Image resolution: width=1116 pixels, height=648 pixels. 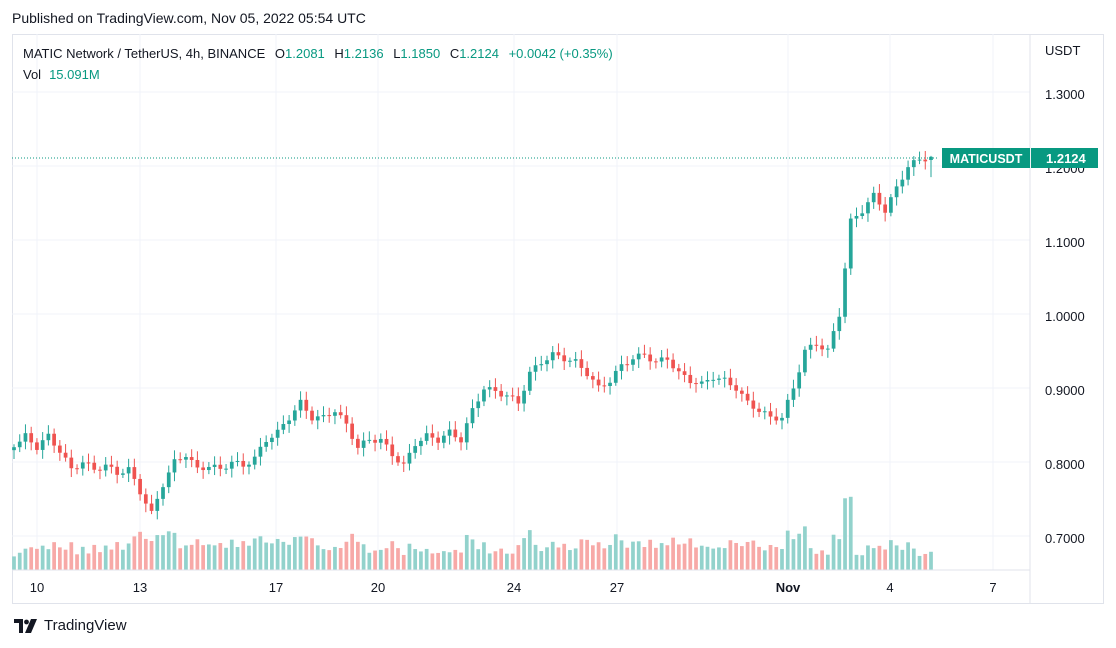 I want to click on price-tick: 0.8000, so click(x=1065, y=464).